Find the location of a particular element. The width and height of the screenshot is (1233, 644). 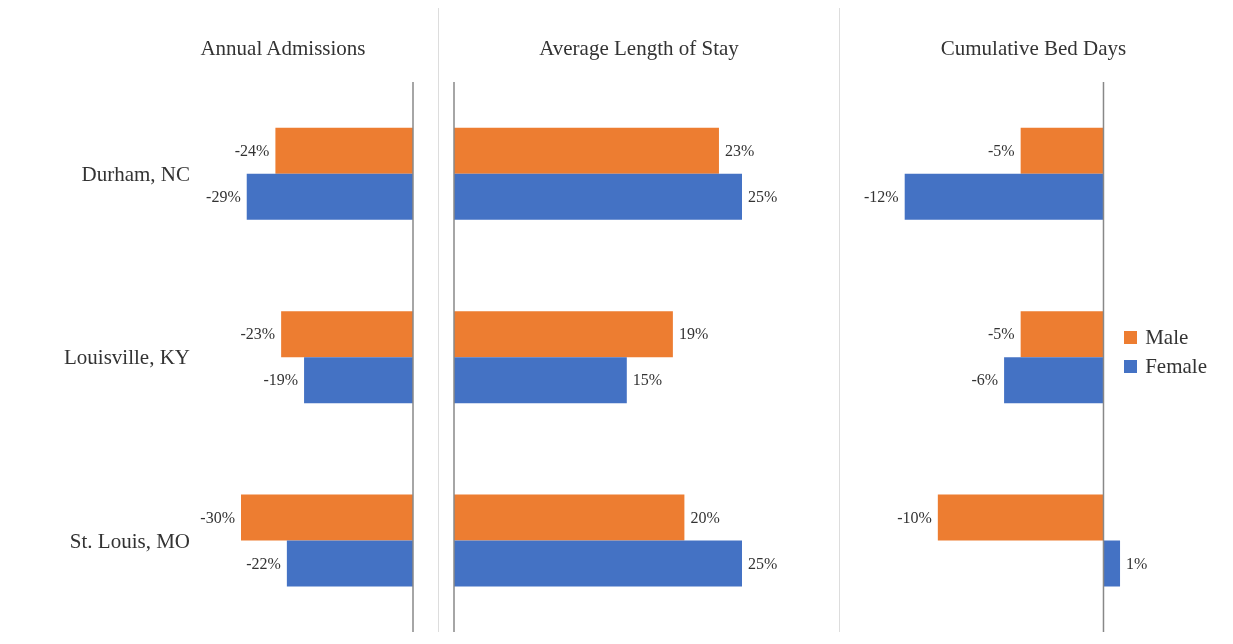

data-label: -10% is located at coordinates (914, 517).